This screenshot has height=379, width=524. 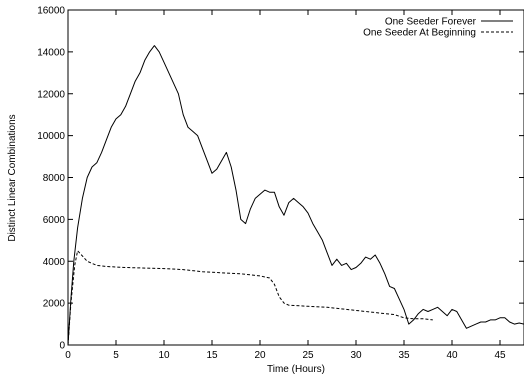 What do you see at coordinates (260, 355) in the screenshot?
I see `x-tick-label: 20` at bounding box center [260, 355].